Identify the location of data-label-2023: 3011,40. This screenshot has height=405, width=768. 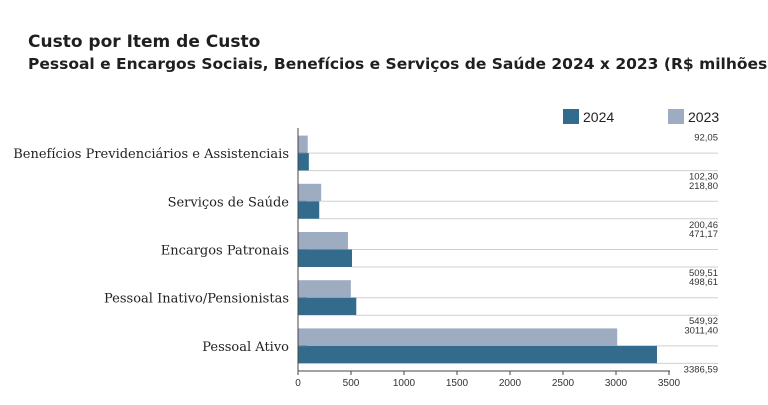
(701, 330).